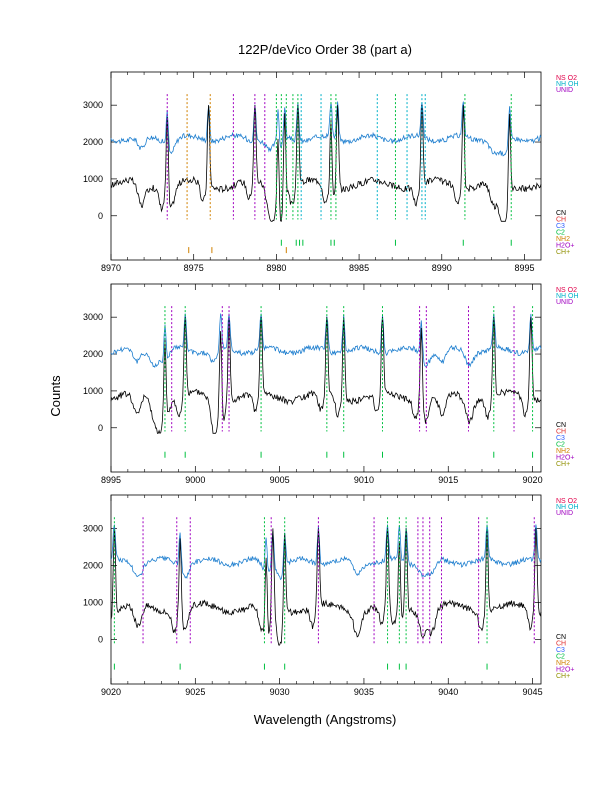 Image resolution: width=612 pixels, height=792 pixels. What do you see at coordinates (325, 719) in the screenshot?
I see `x-axis-label: Wavelength (Angstroms)` at bounding box center [325, 719].